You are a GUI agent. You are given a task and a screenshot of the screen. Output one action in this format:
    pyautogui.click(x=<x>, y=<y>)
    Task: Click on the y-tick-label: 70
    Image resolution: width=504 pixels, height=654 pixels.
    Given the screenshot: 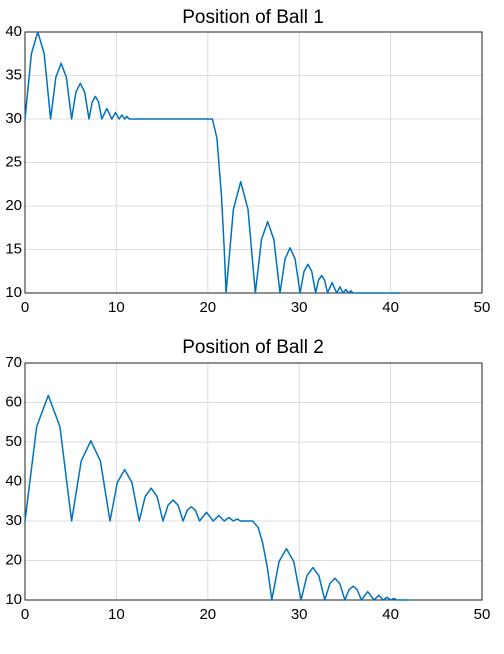 What is the action you would take?
    pyautogui.click(x=13, y=362)
    